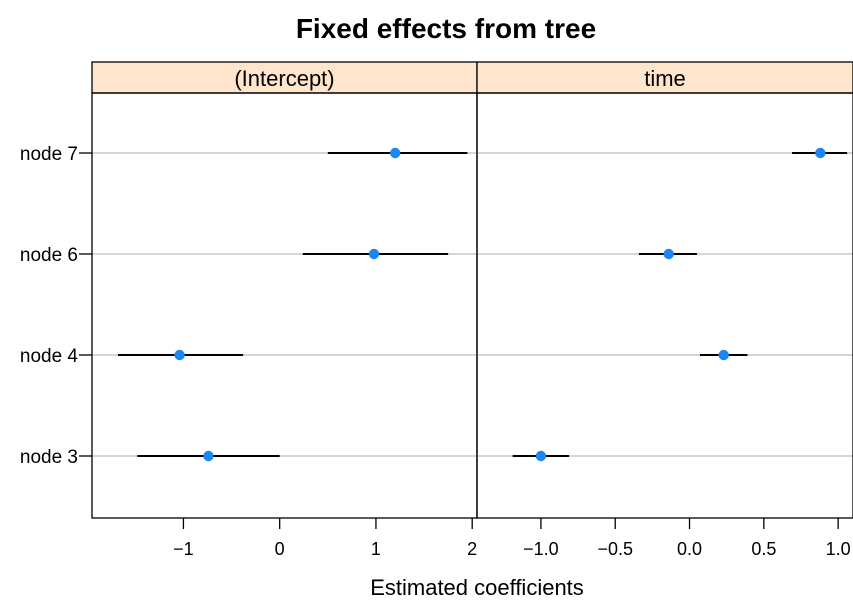  I want to click on x-tick-label: 0.0, so click(689, 549).